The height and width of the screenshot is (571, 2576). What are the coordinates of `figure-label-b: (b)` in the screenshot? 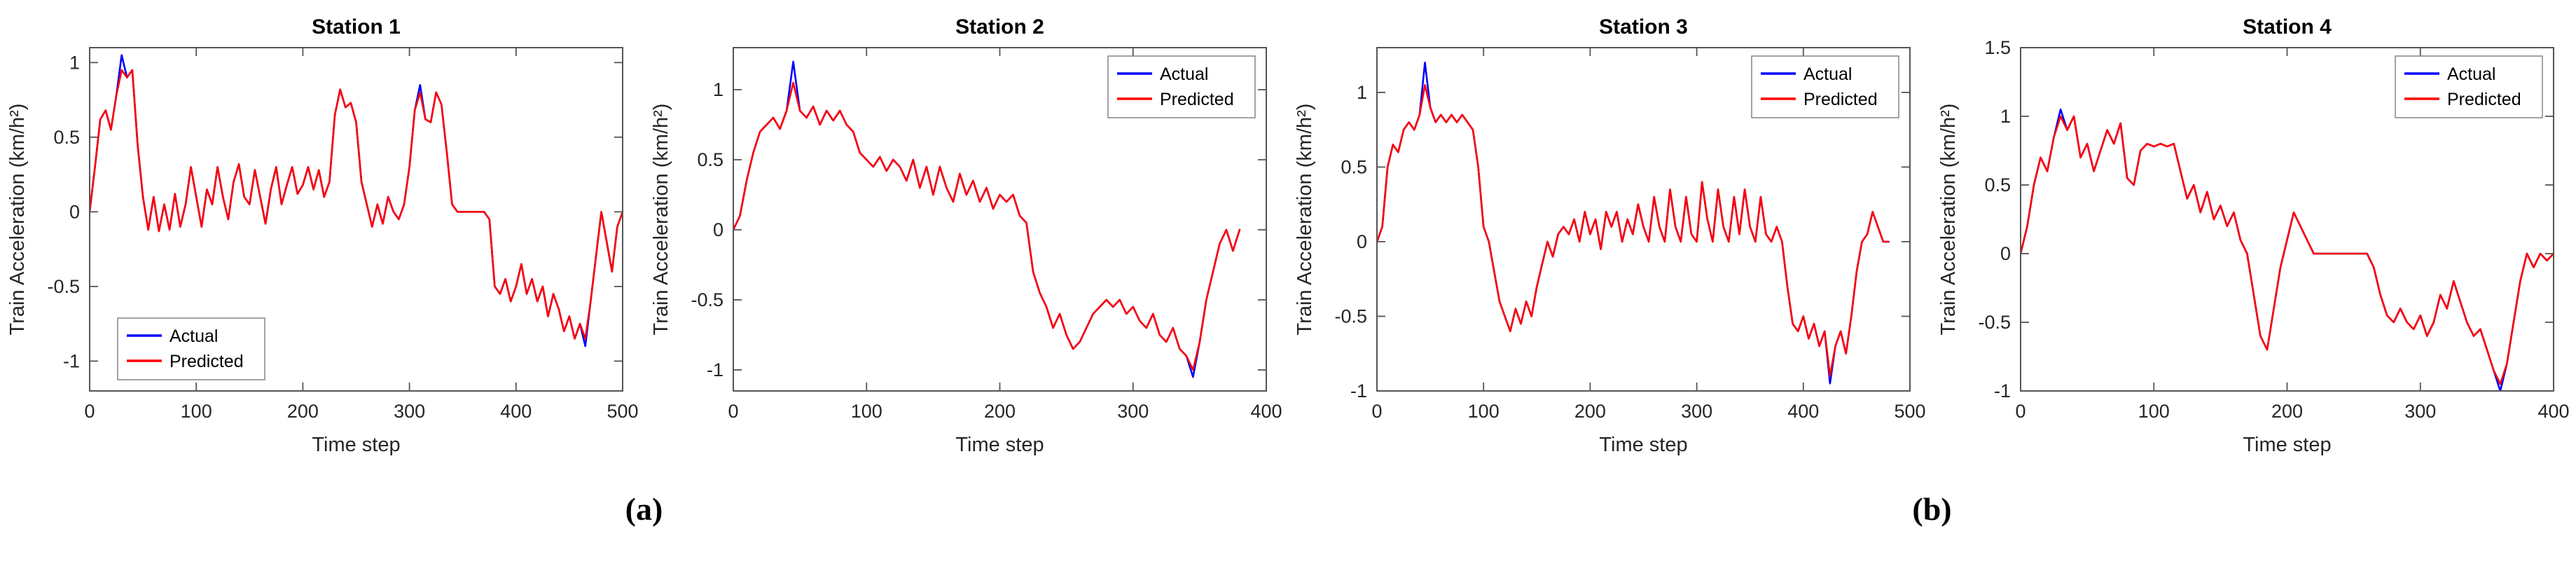 It's located at (1932, 509).